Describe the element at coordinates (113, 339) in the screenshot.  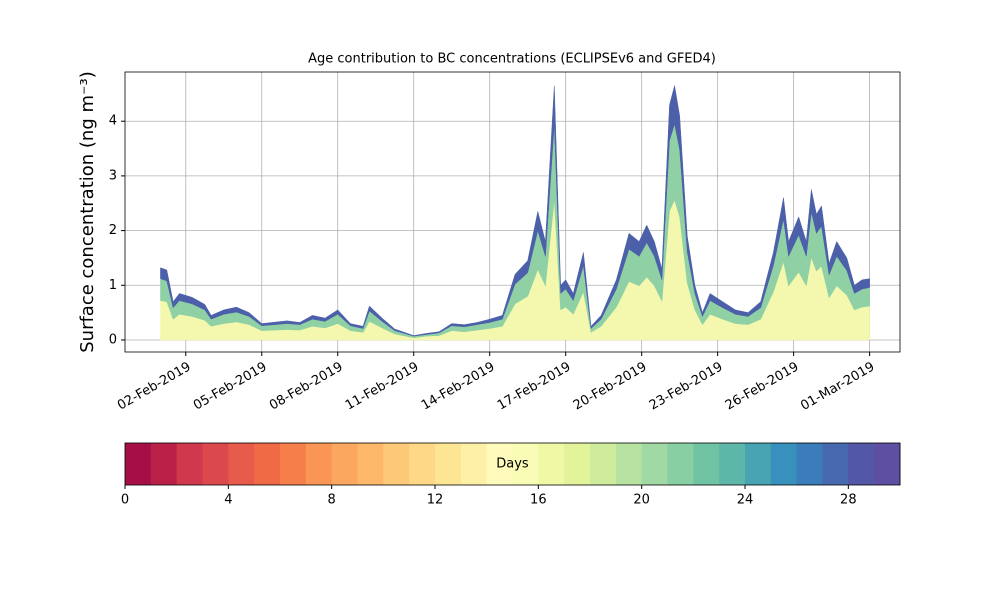
I see `y-tick-label: 0` at that location.